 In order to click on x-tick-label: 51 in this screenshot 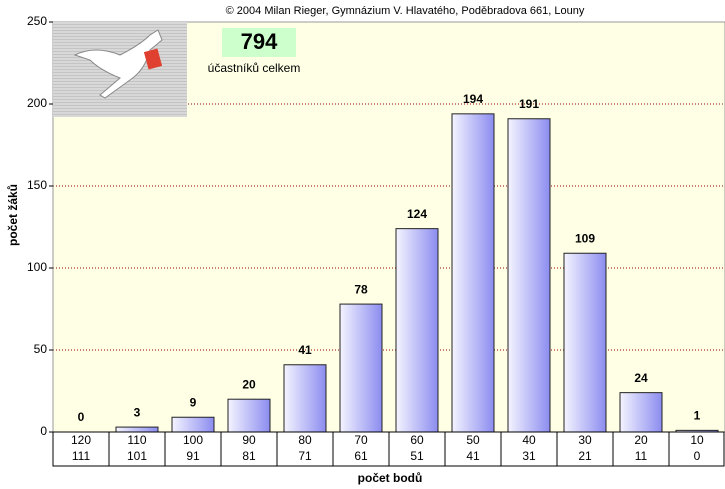, I will do `click(417, 456)`.